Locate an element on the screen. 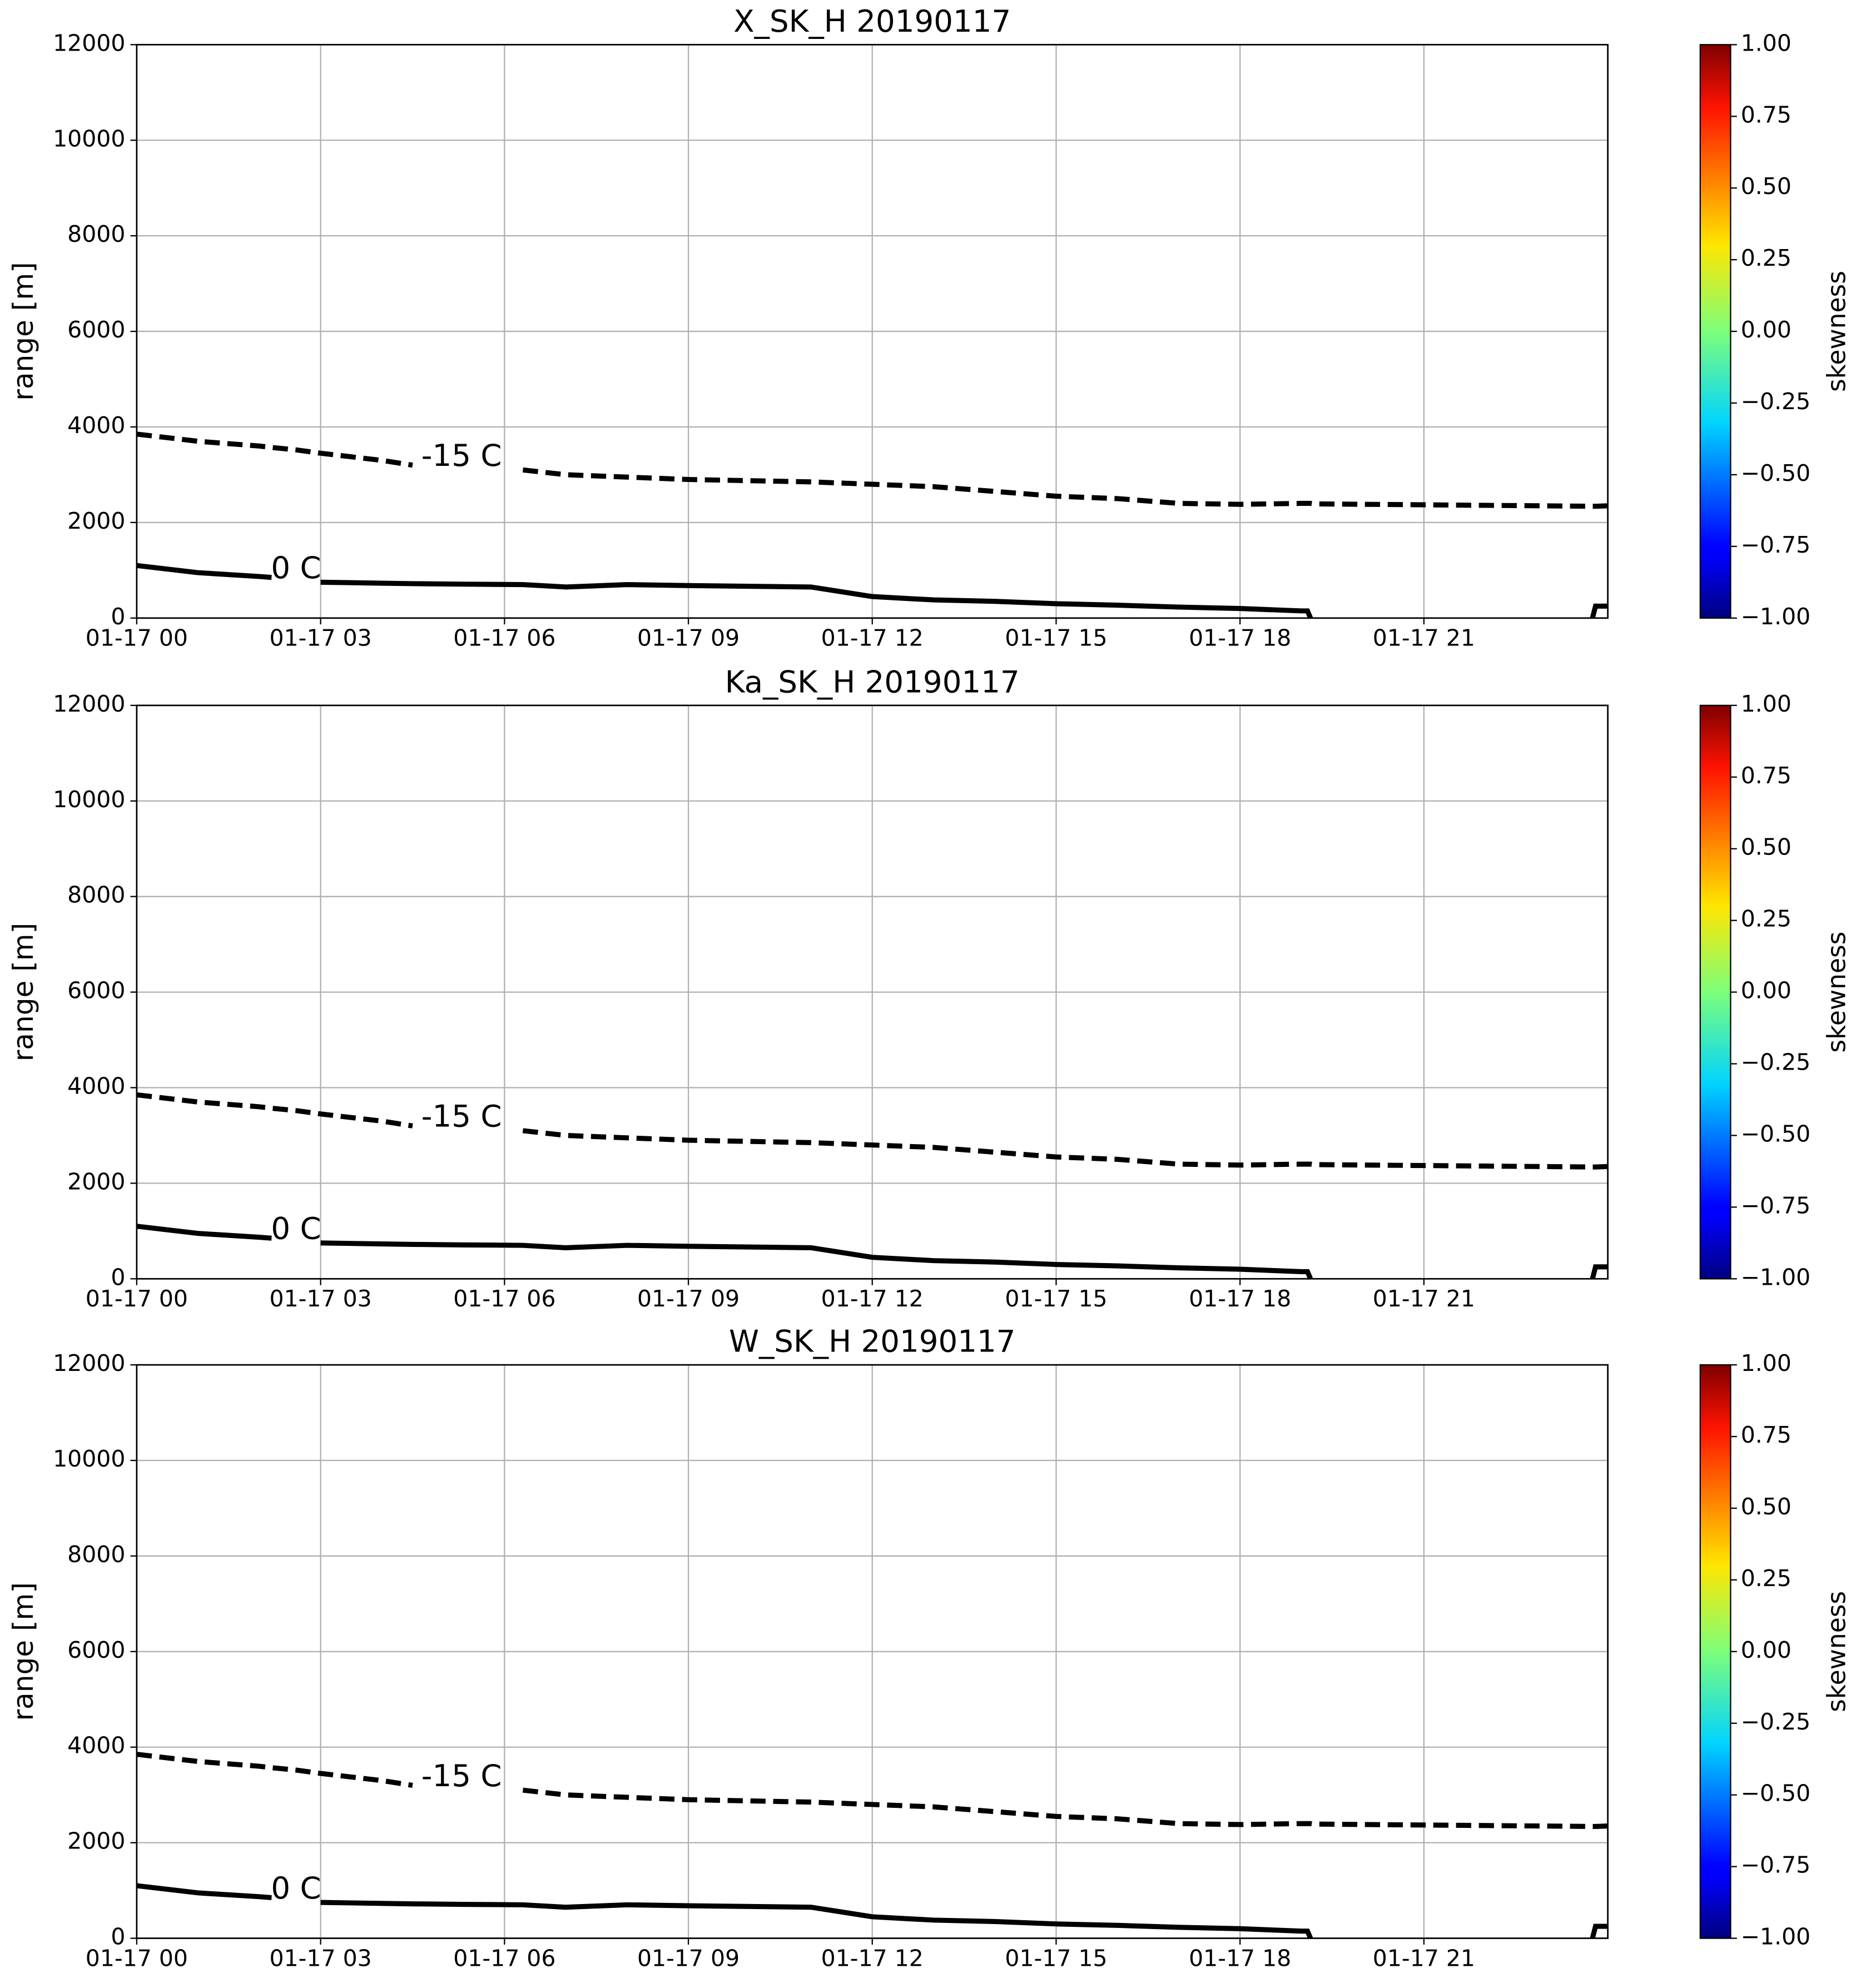  x-tick-label: 01-17 18 is located at coordinates (1240, 1958).